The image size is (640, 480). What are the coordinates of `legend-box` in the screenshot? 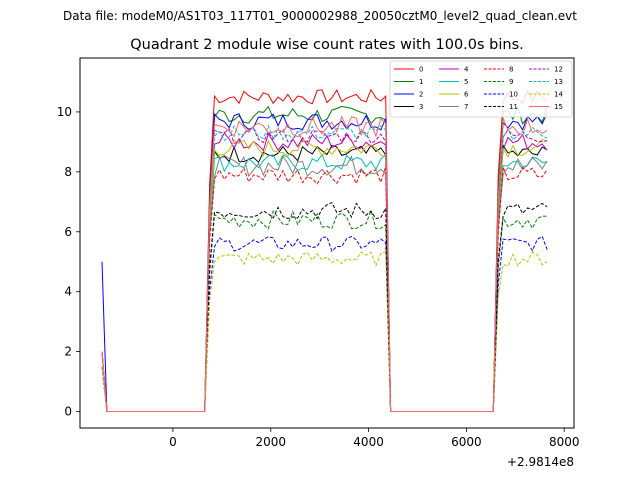 It's located at (481, 89).